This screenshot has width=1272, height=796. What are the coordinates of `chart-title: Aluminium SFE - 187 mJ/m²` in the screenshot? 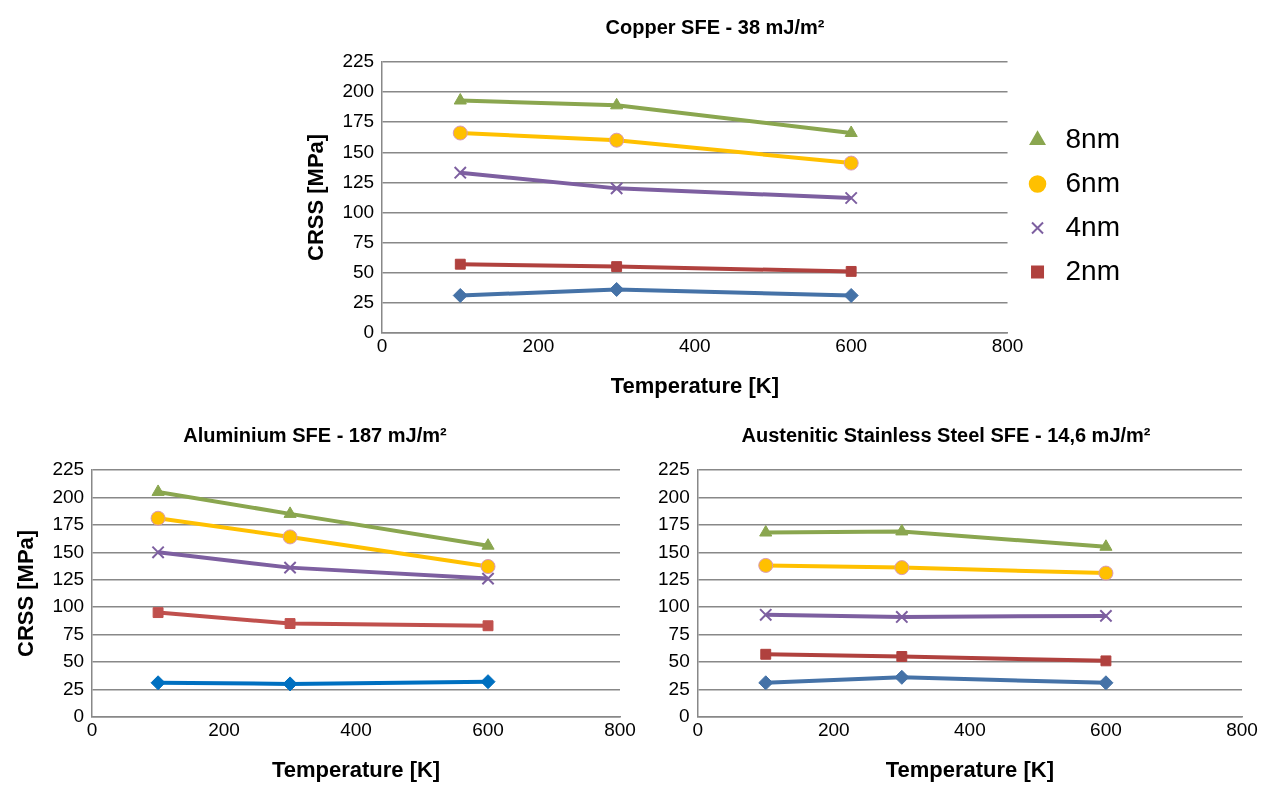 It's located at (315, 434).